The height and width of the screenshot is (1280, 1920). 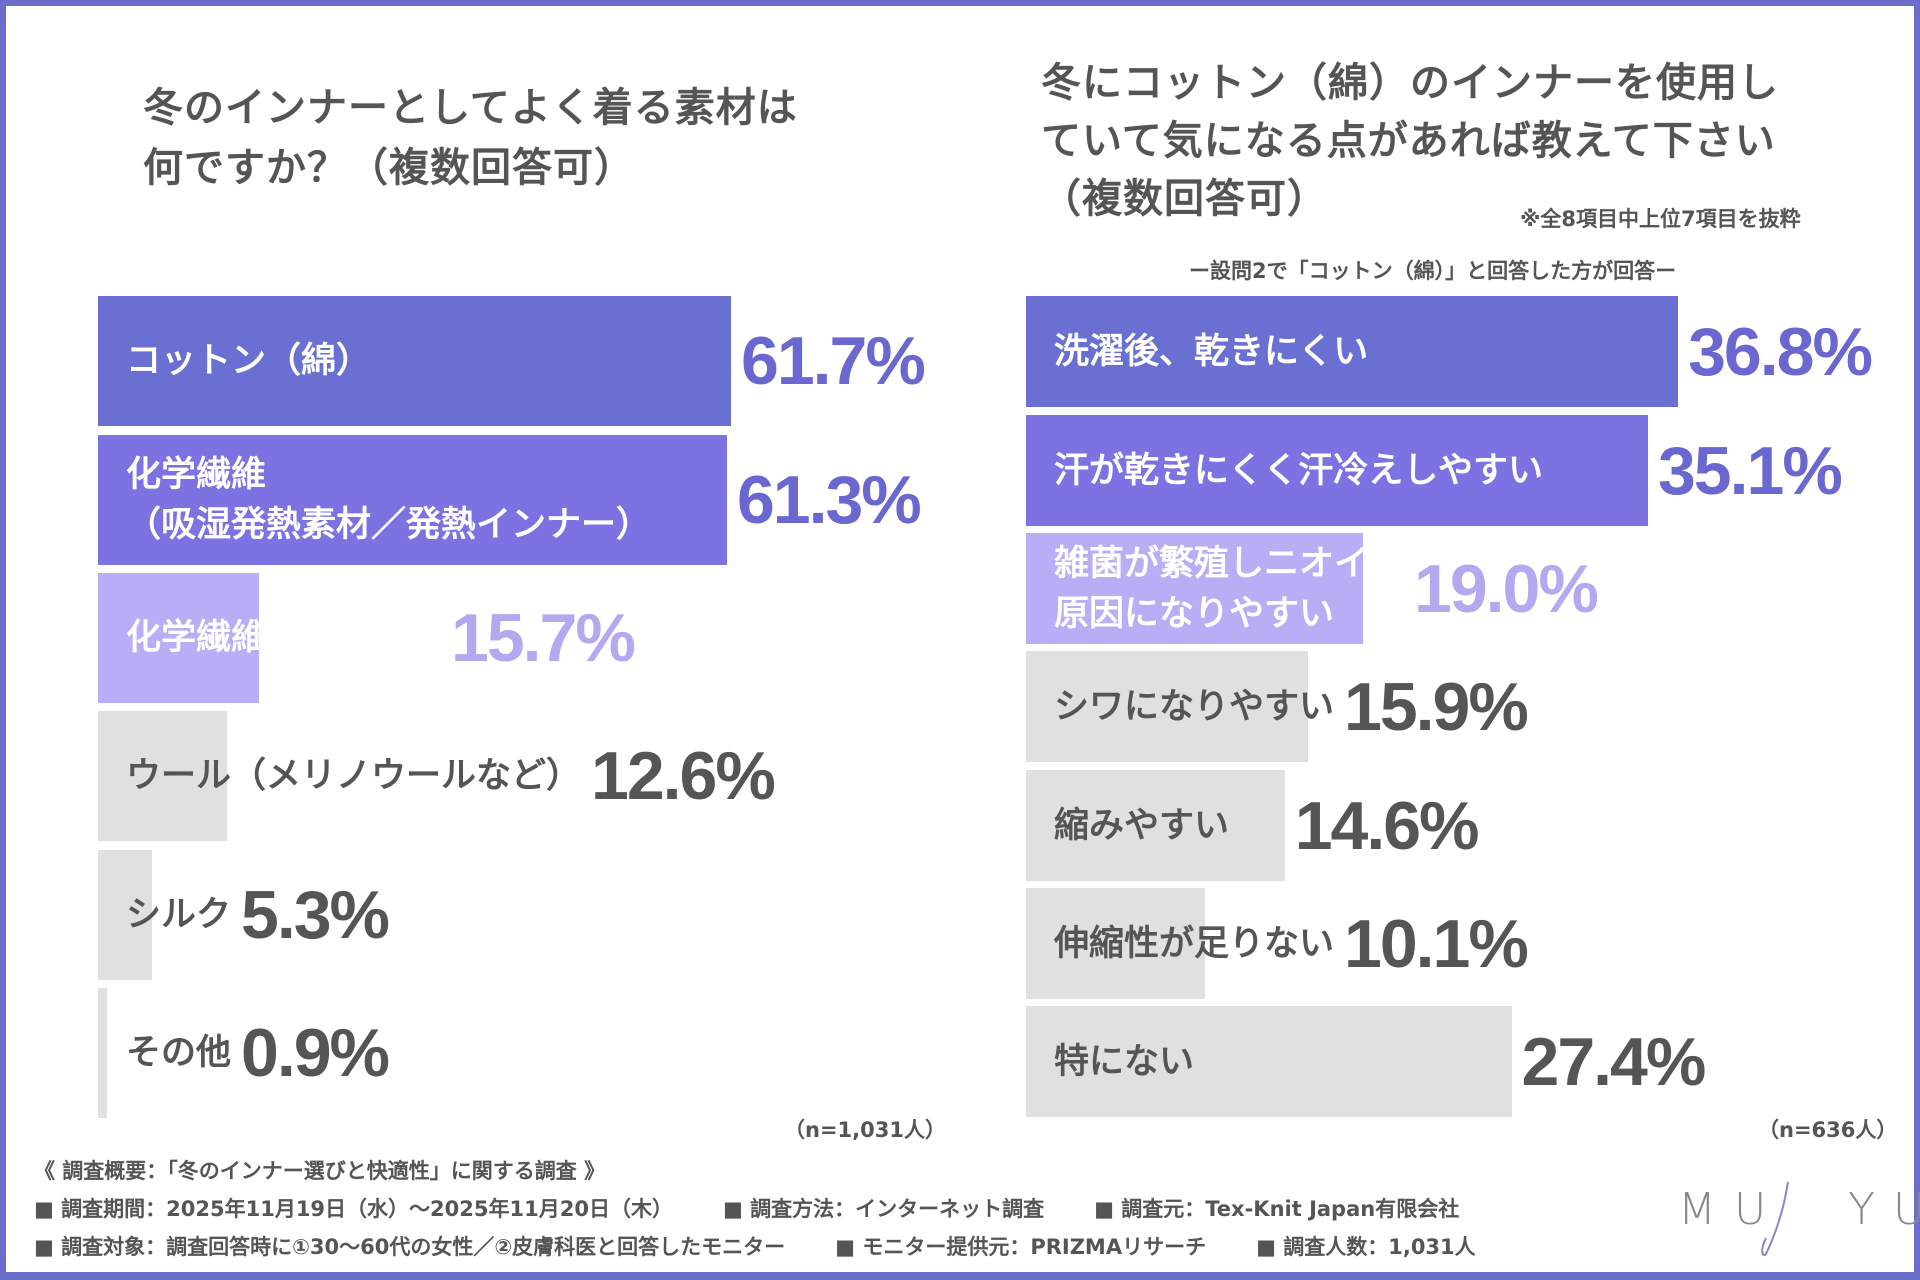 I want to click on bar-row: 伸縮性が足りない 10.1%, so click(x=1473, y=943).